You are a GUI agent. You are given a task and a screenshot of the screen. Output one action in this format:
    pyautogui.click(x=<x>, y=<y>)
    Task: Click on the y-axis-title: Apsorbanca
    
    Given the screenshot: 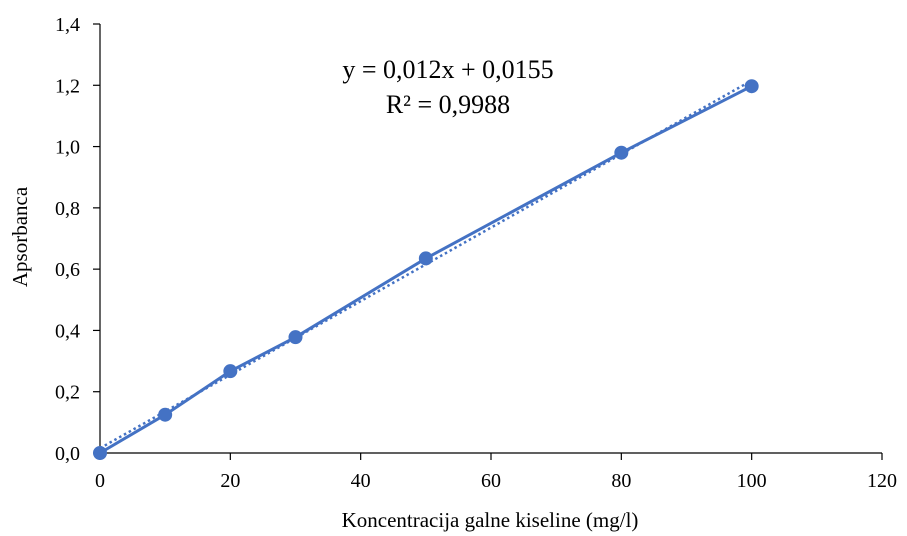 What is the action you would take?
    pyautogui.click(x=20, y=236)
    